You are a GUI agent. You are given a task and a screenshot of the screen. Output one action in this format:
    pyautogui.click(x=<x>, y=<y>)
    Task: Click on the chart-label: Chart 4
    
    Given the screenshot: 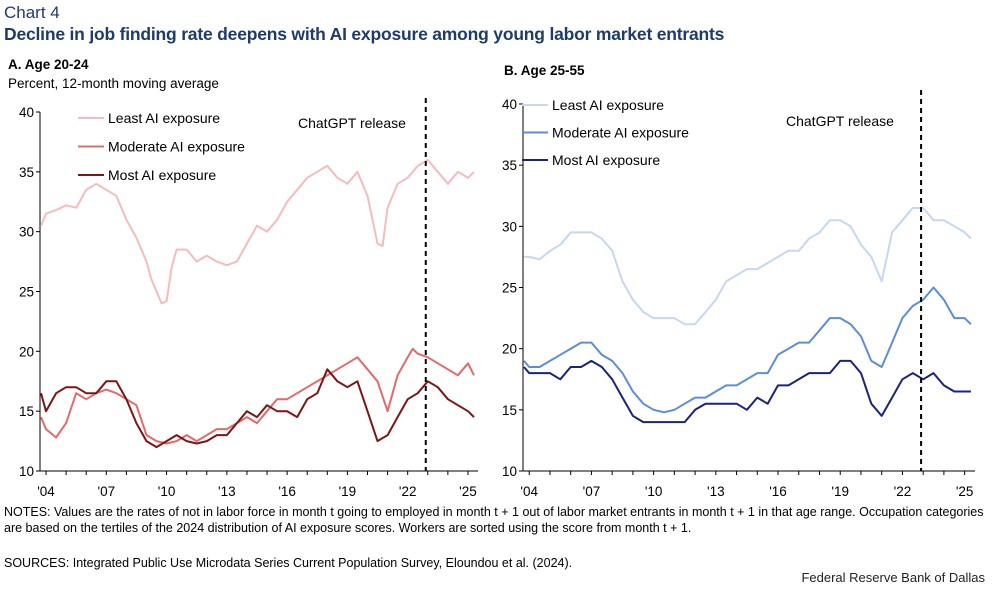 What is the action you would take?
    pyautogui.click(x=32, y=12)
    